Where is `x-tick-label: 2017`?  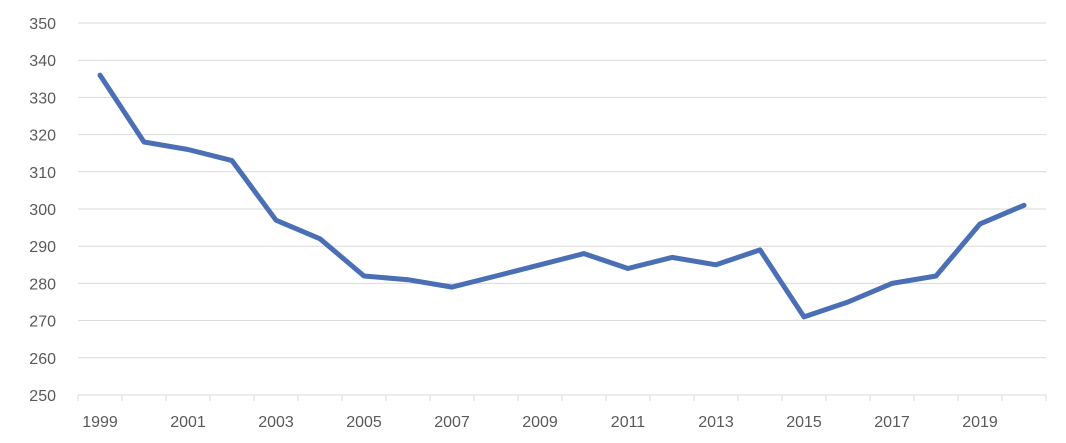 x-tick-label: 2017 is located at coordinates (892, 422).